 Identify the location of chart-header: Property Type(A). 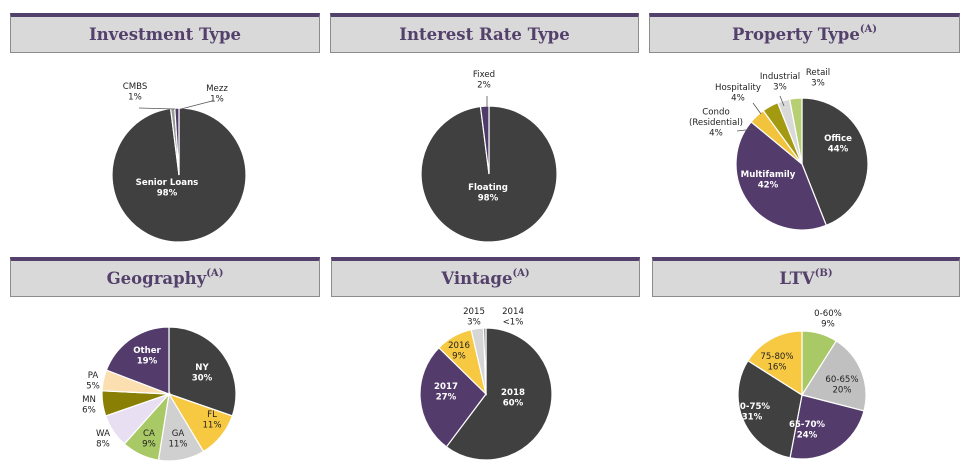
(804, 33).